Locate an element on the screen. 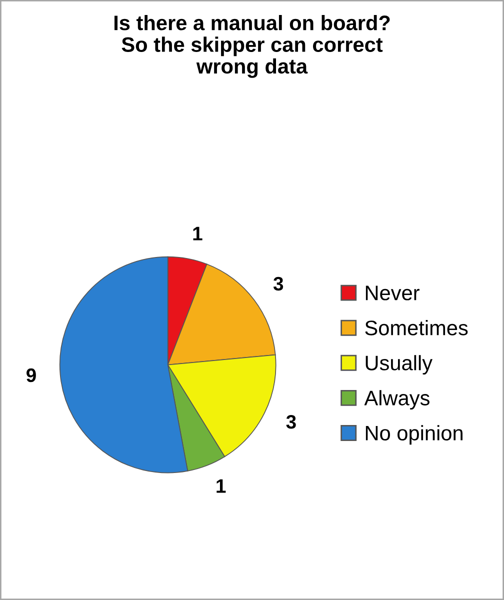  legend-label: No opinion is located at coordinates (414, 435).